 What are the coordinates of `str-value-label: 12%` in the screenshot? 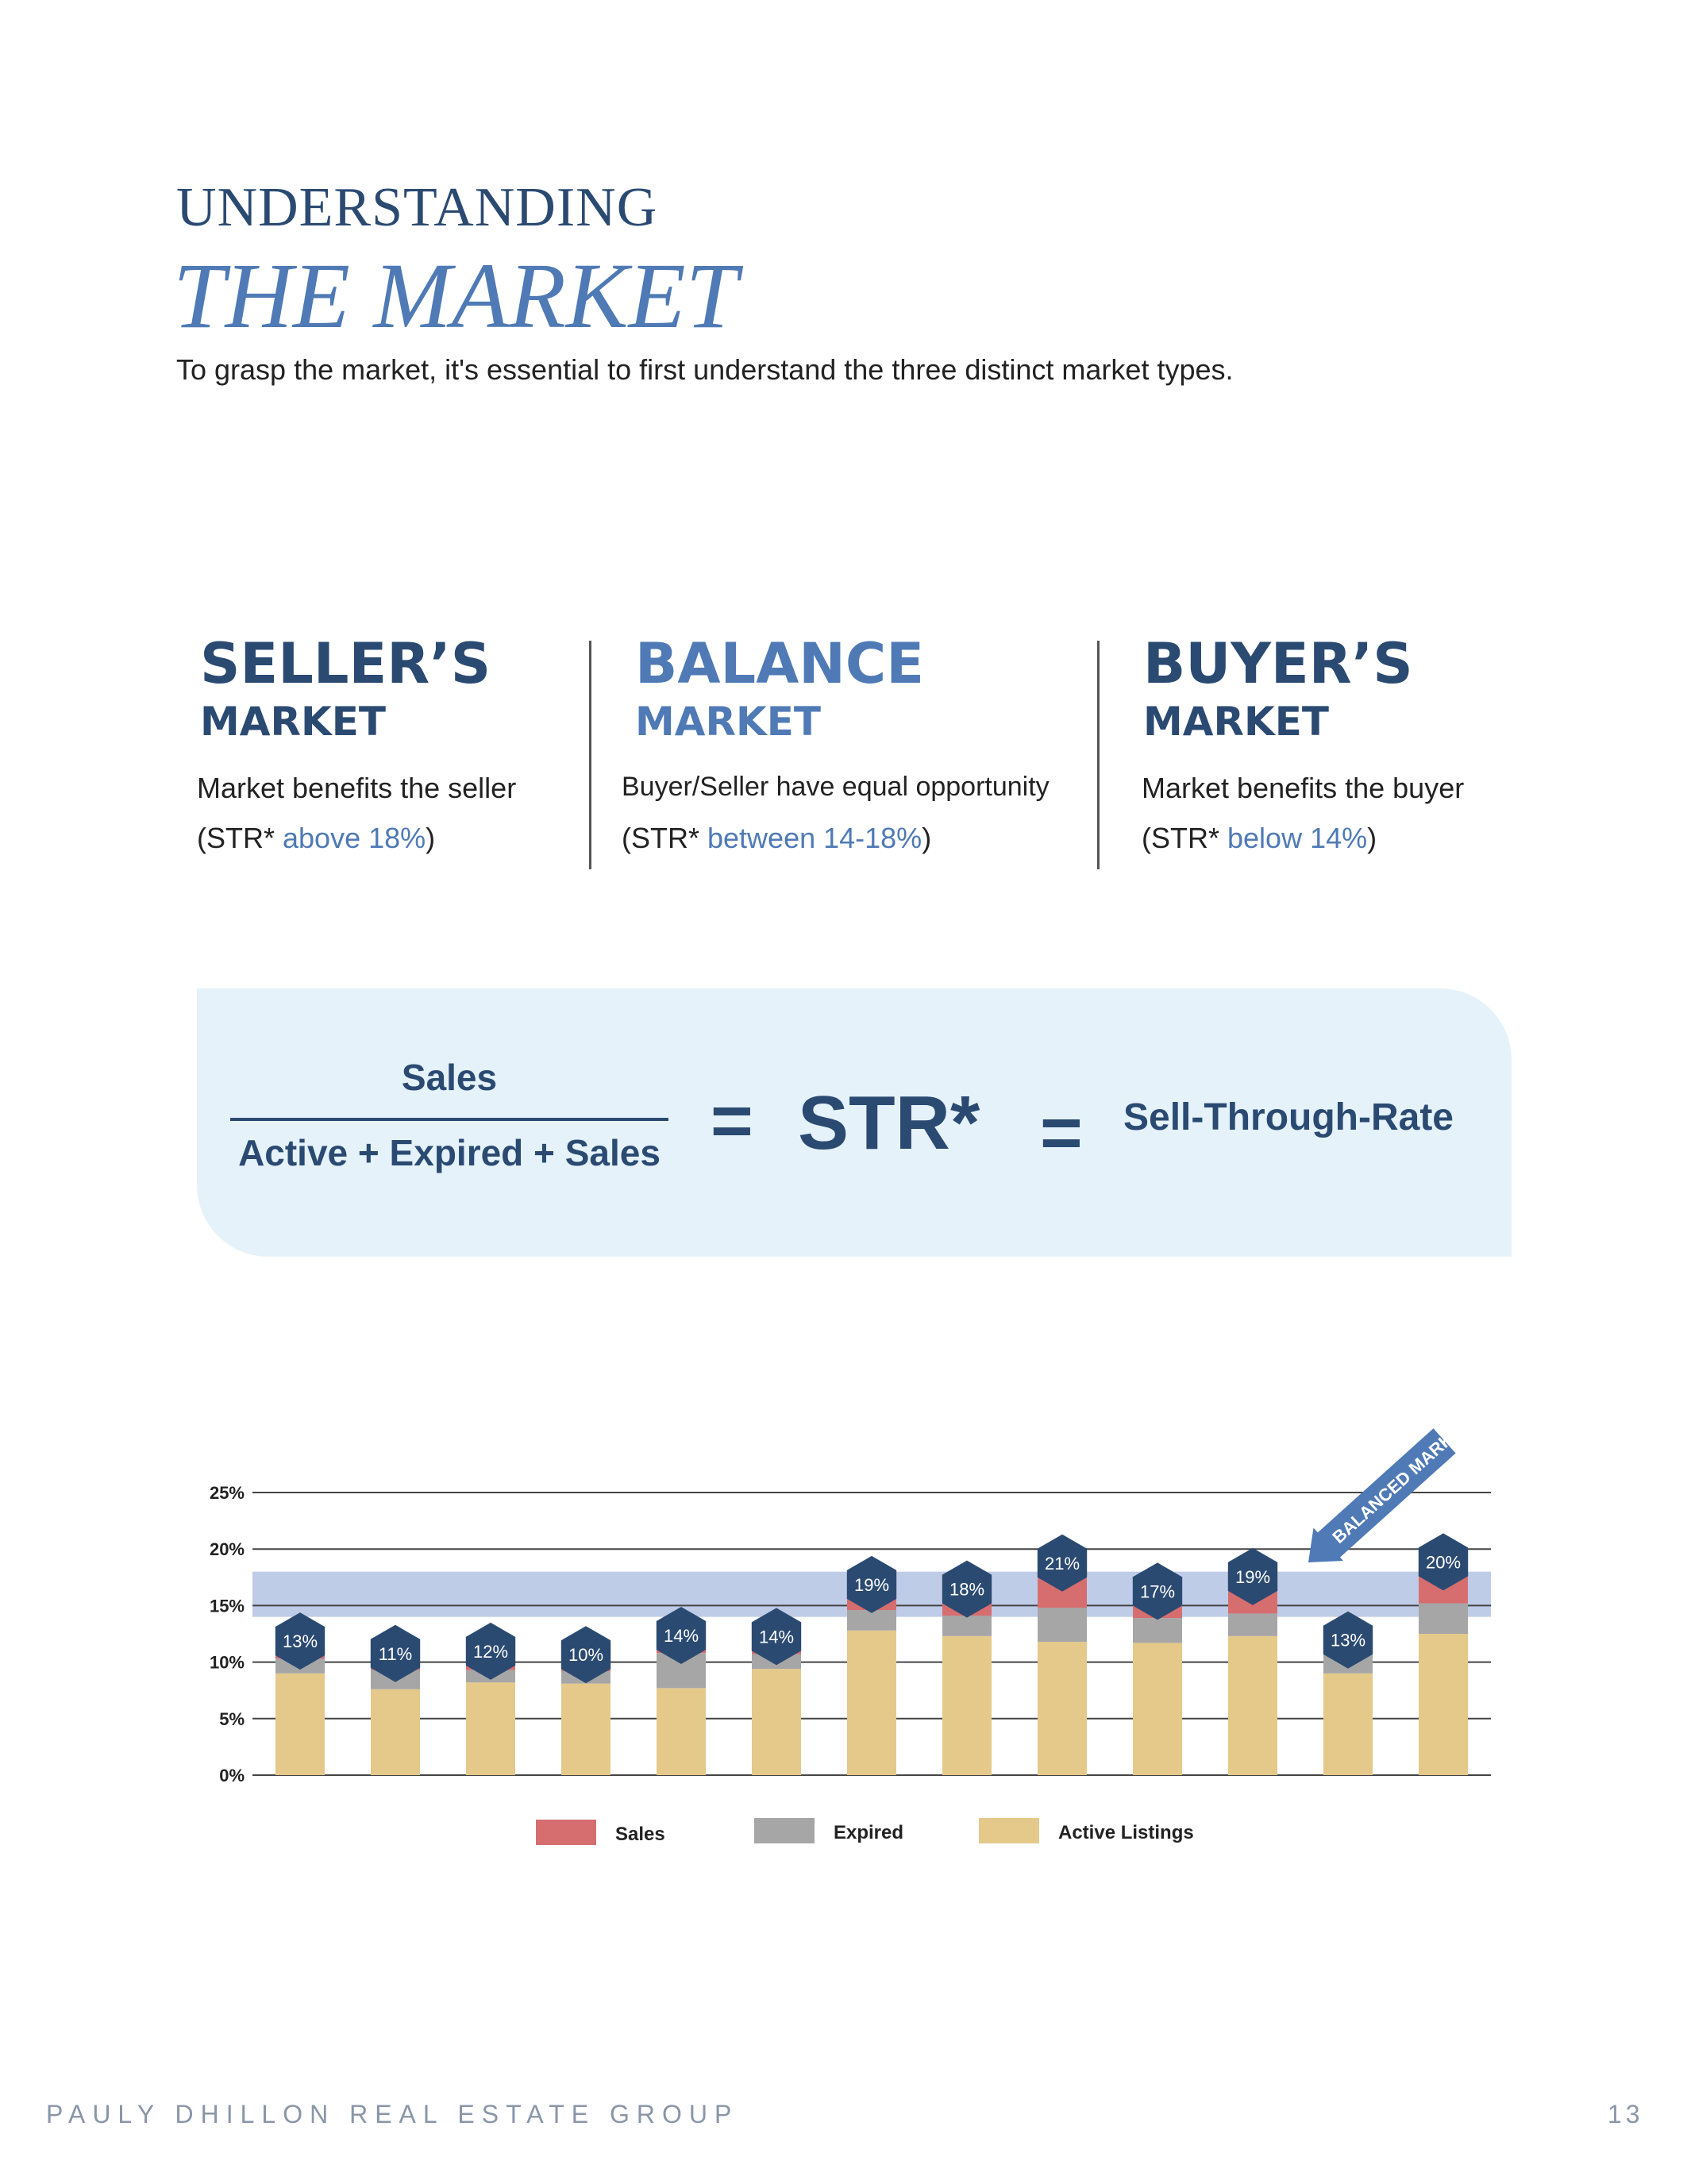 It's located at (490, 1652).